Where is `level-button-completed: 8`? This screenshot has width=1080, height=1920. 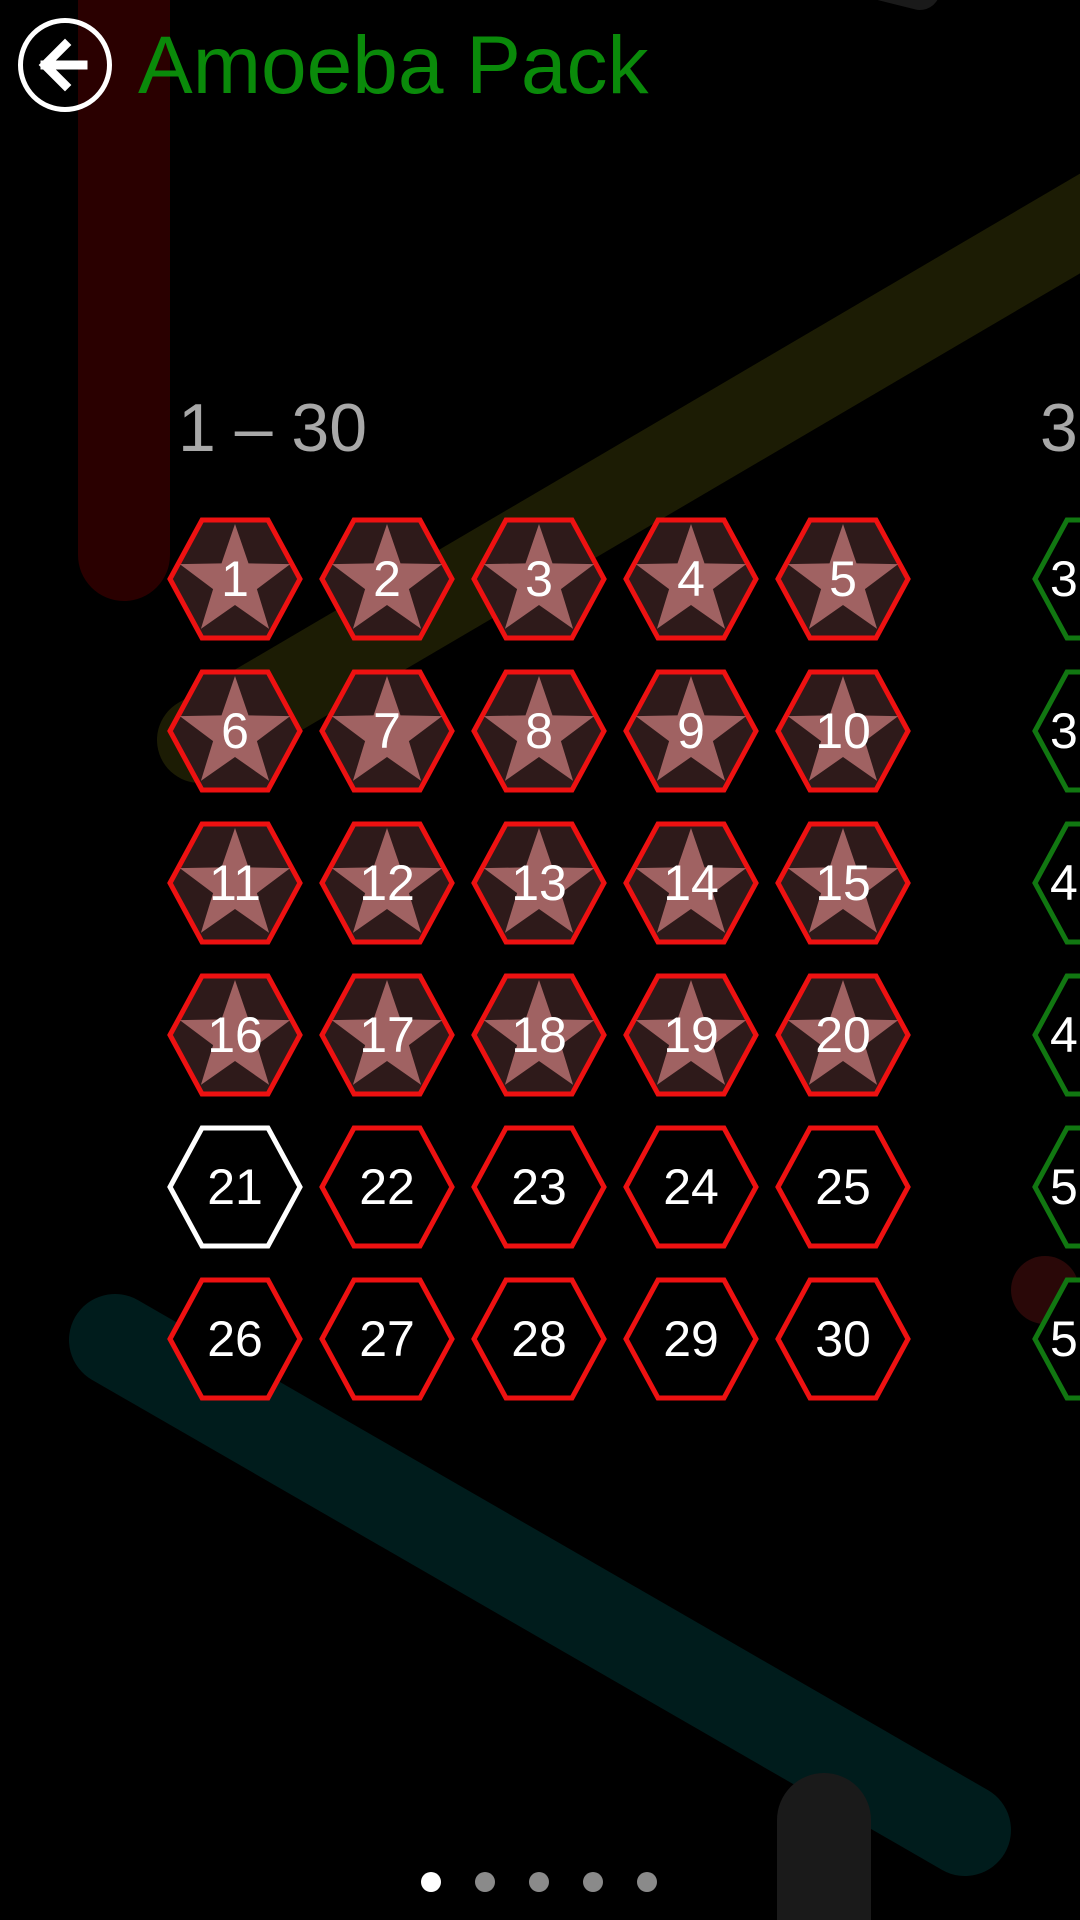 level-button-completed: 8 is located at coordinates (539, 731).